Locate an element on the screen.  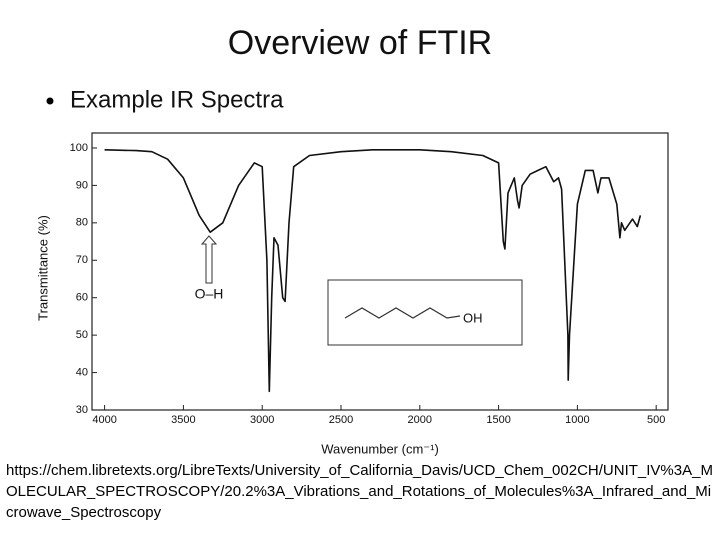
x-tick-label: 500 is located at coordinates (656, 420).